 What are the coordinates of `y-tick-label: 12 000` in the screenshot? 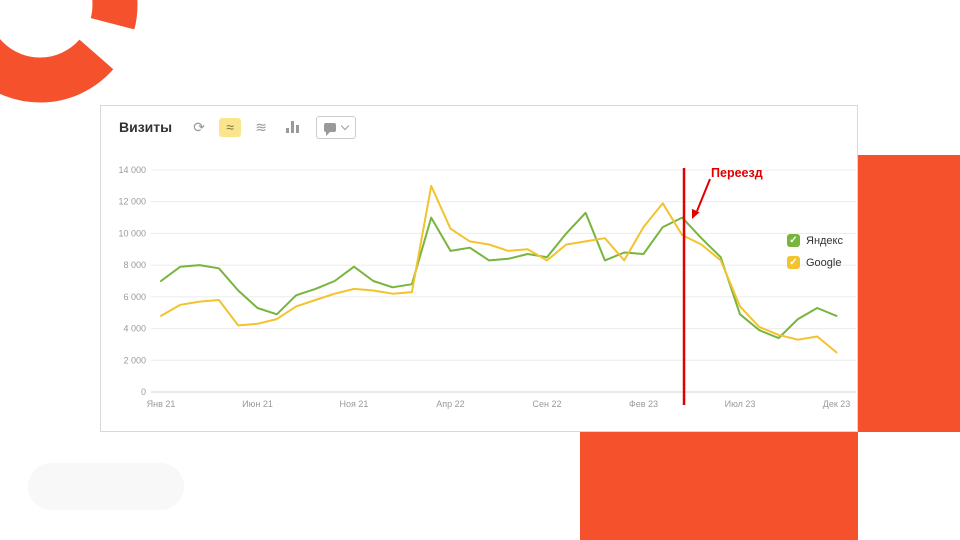 It's located at (132, 202).